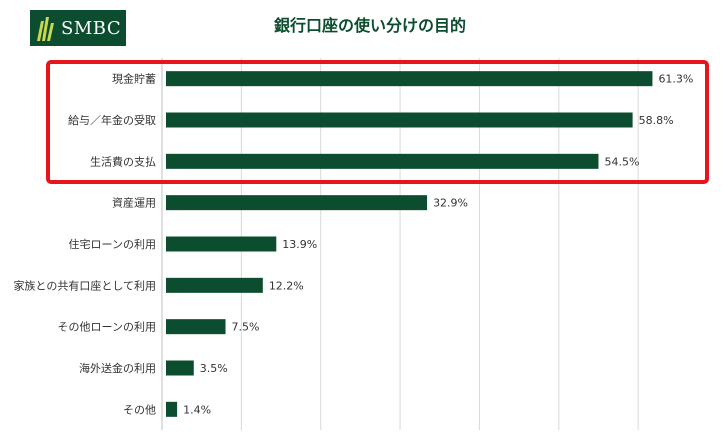 The height and width of the screenshot is (443, 728). I want to click on category-label: 家族との共有口座として利用, so click(84, 285).